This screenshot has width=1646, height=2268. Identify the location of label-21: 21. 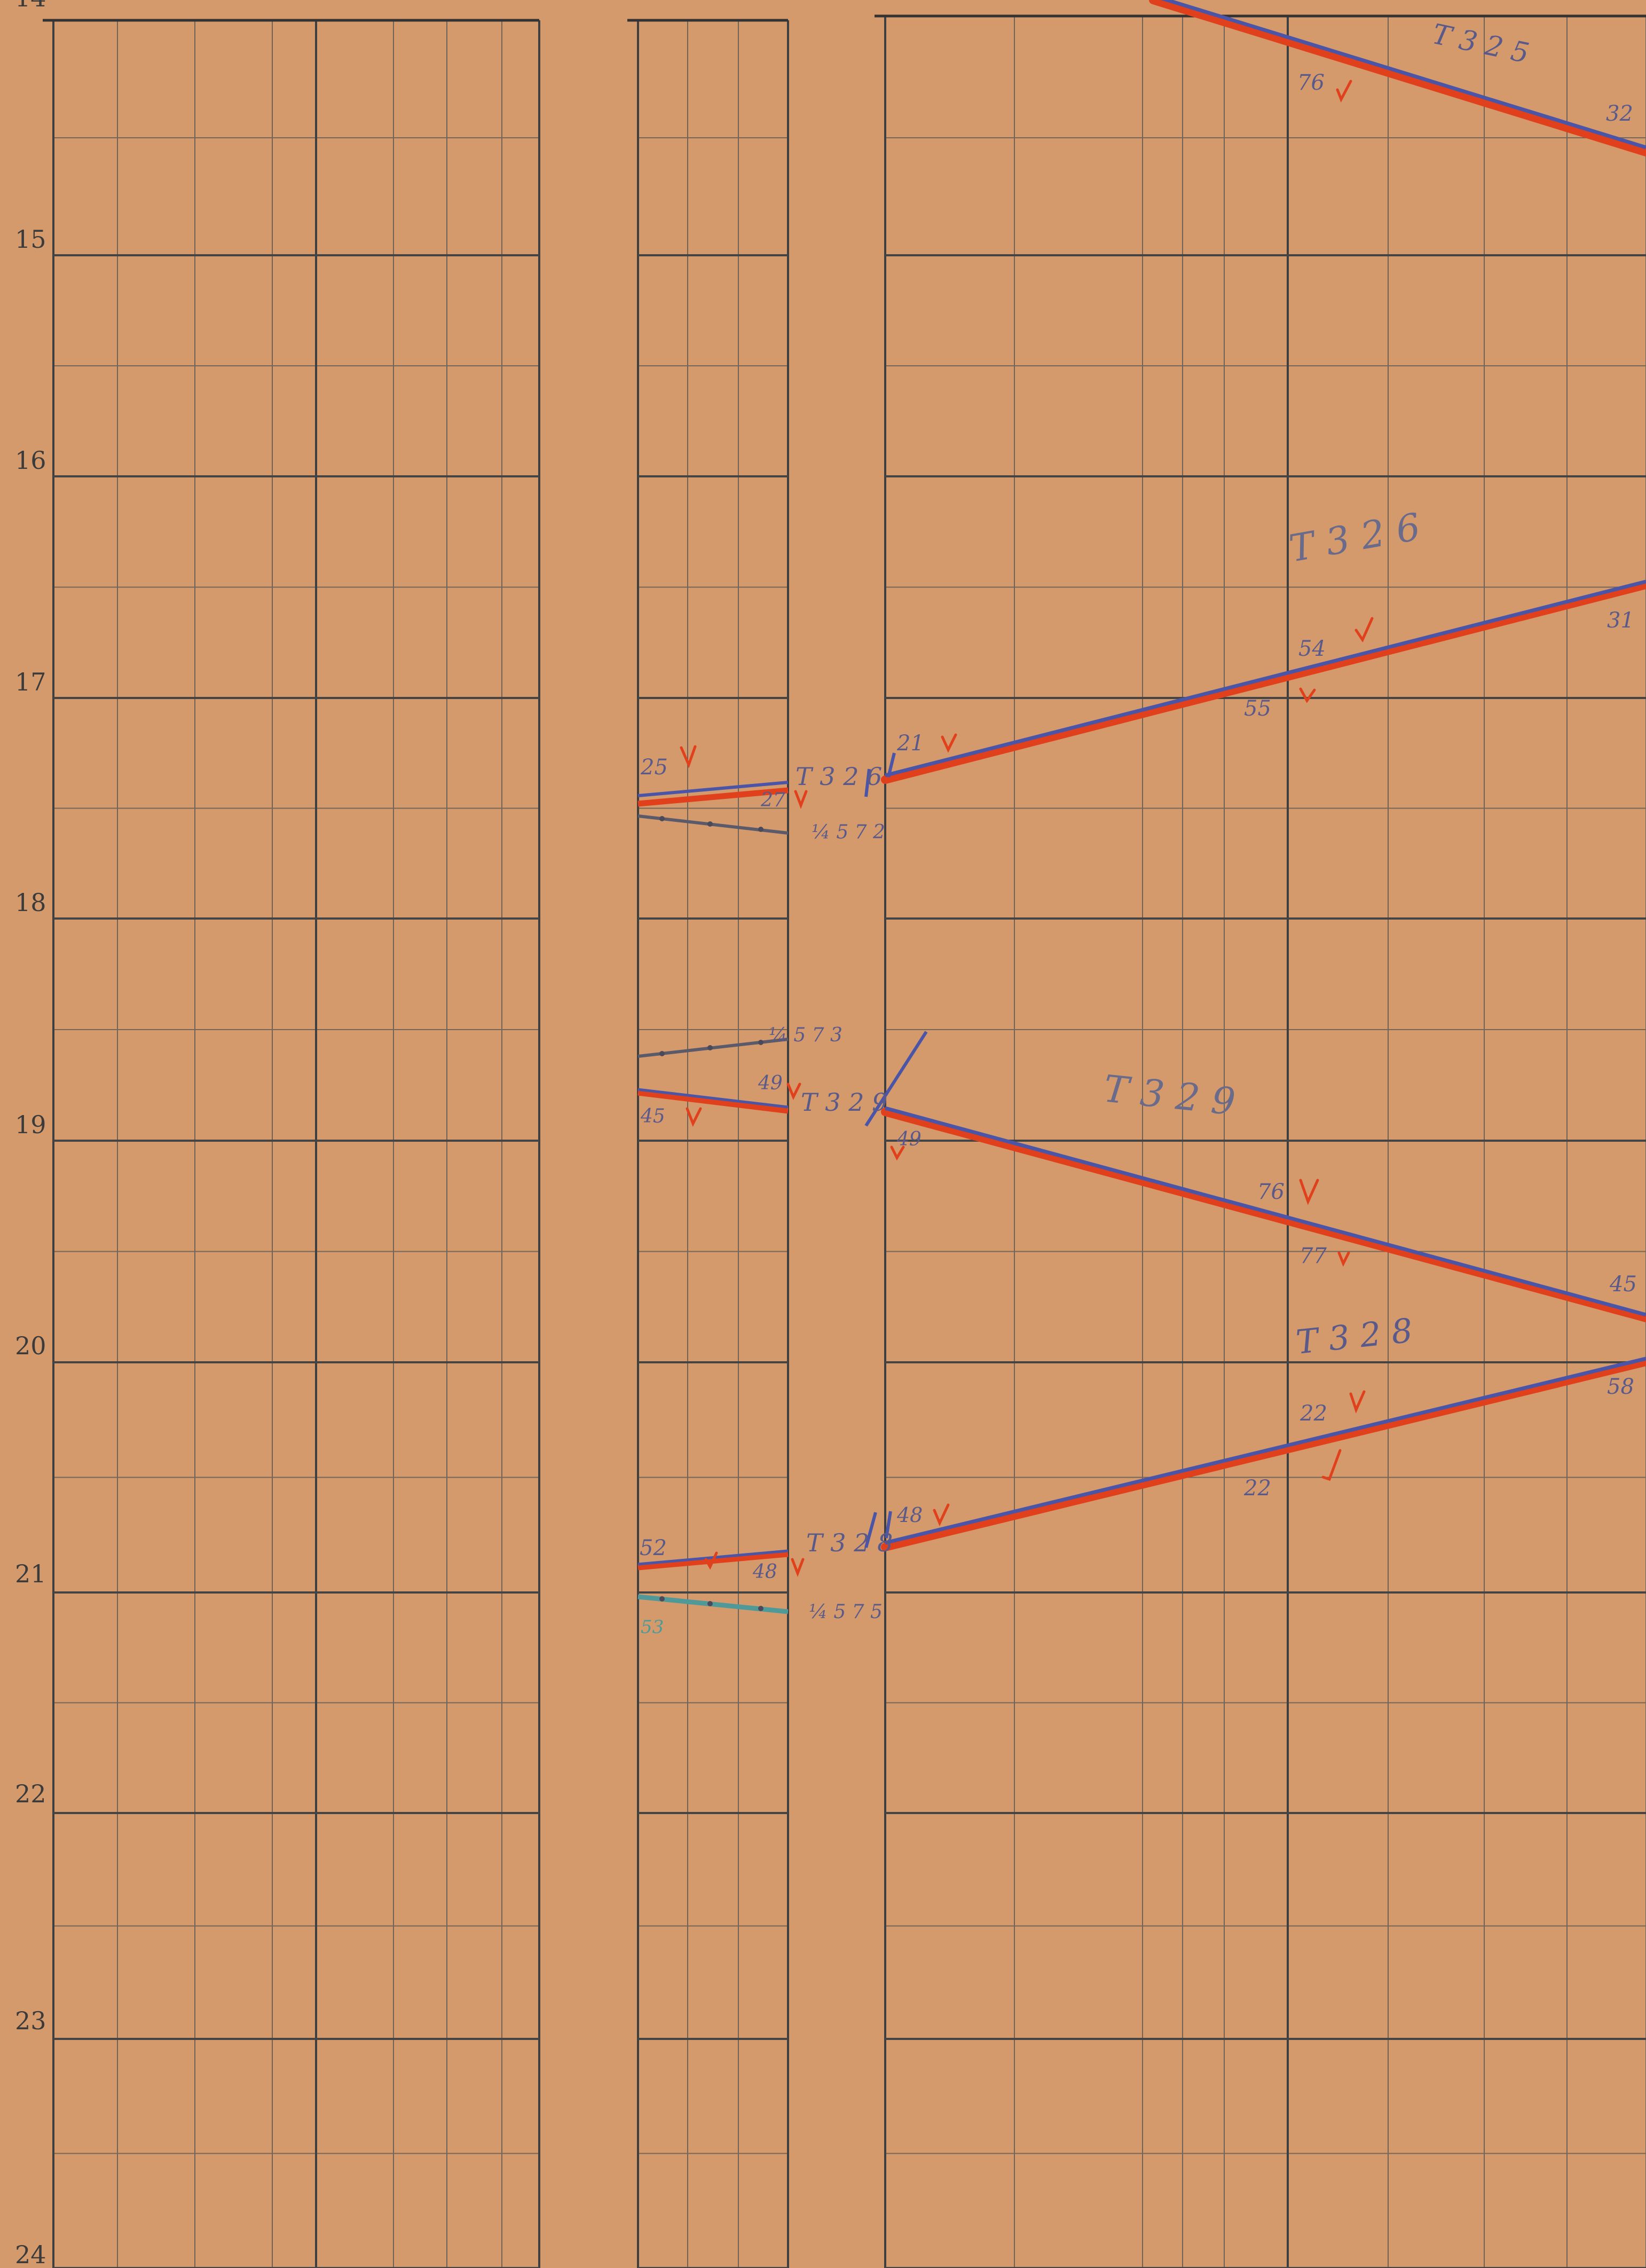
(910, 743).